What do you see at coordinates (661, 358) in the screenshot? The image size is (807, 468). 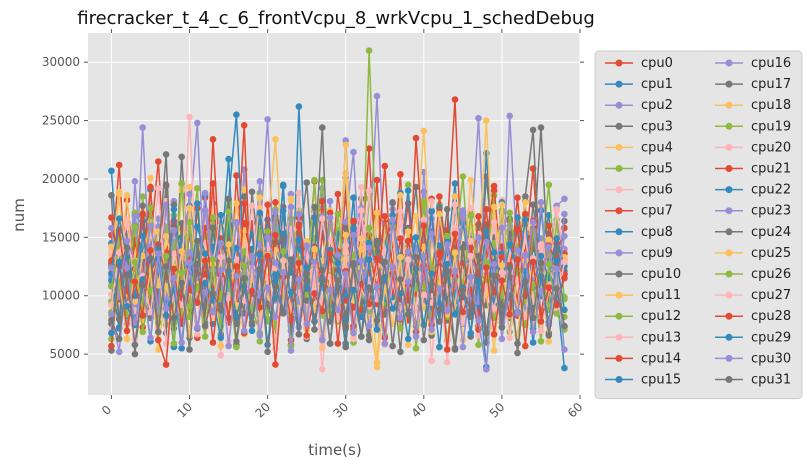 I see `legend-label: cpu14` at bounding box center [661, 358].